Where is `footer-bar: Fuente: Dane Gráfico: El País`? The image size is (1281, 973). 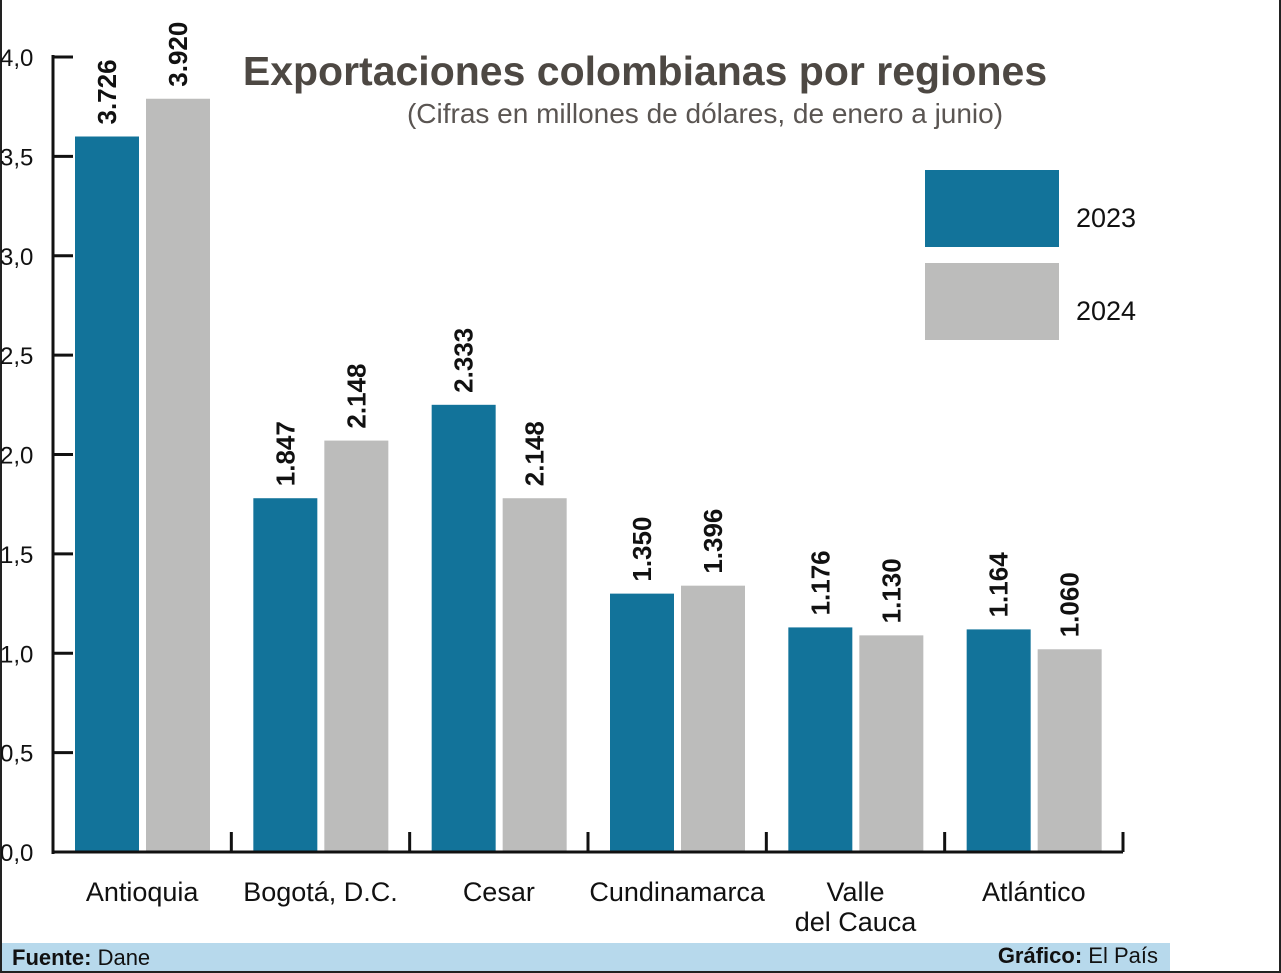 footer-bar: Fuente: Dane Gráfico: El País is located at coordinates (586, 957).